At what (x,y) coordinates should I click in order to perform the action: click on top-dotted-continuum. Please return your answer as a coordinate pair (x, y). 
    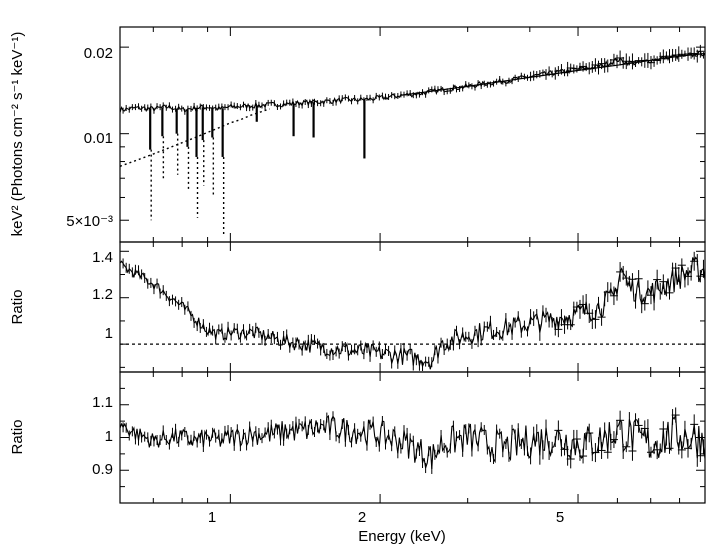
    Looking at the image, I should click on (194, 137).